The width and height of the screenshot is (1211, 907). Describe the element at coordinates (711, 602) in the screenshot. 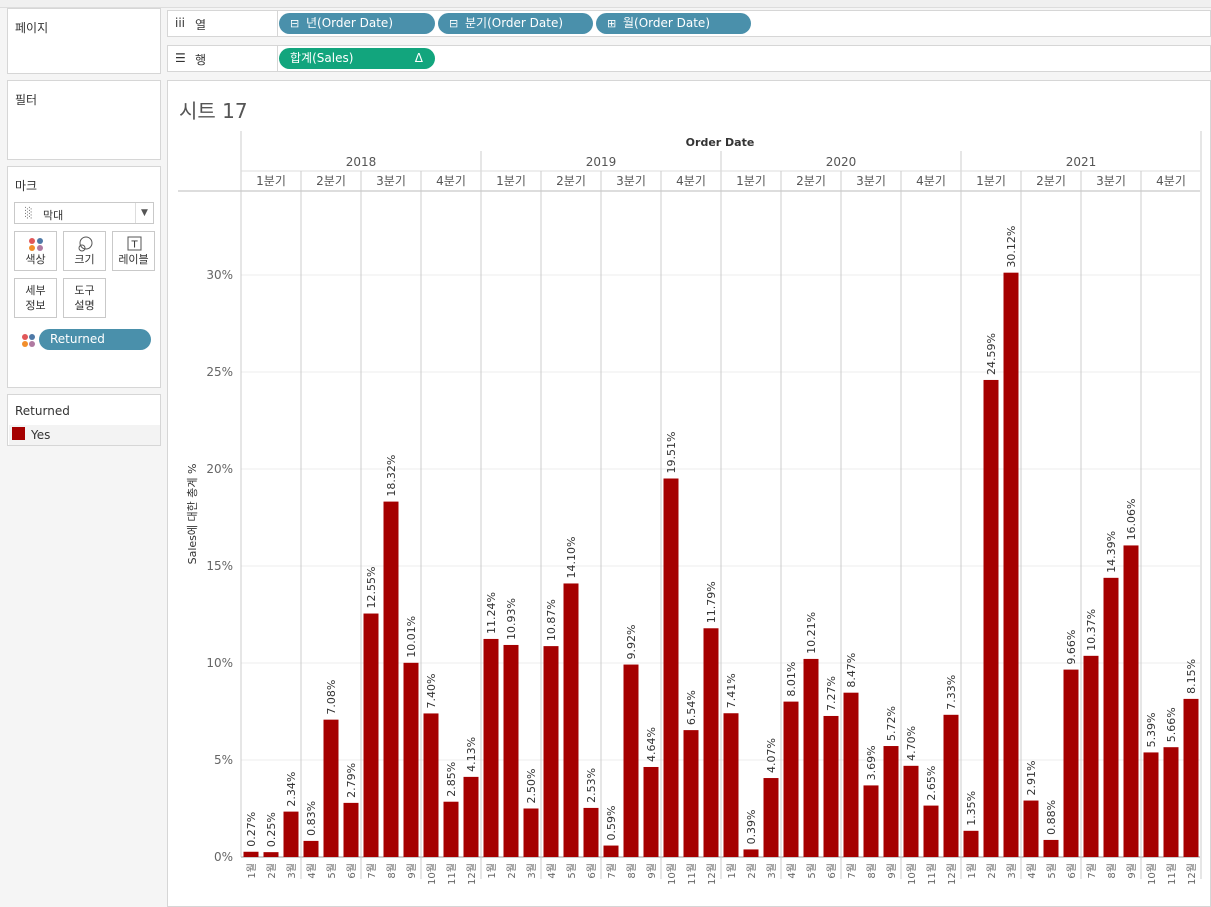

I see `data-label: 11.79%` at that location.